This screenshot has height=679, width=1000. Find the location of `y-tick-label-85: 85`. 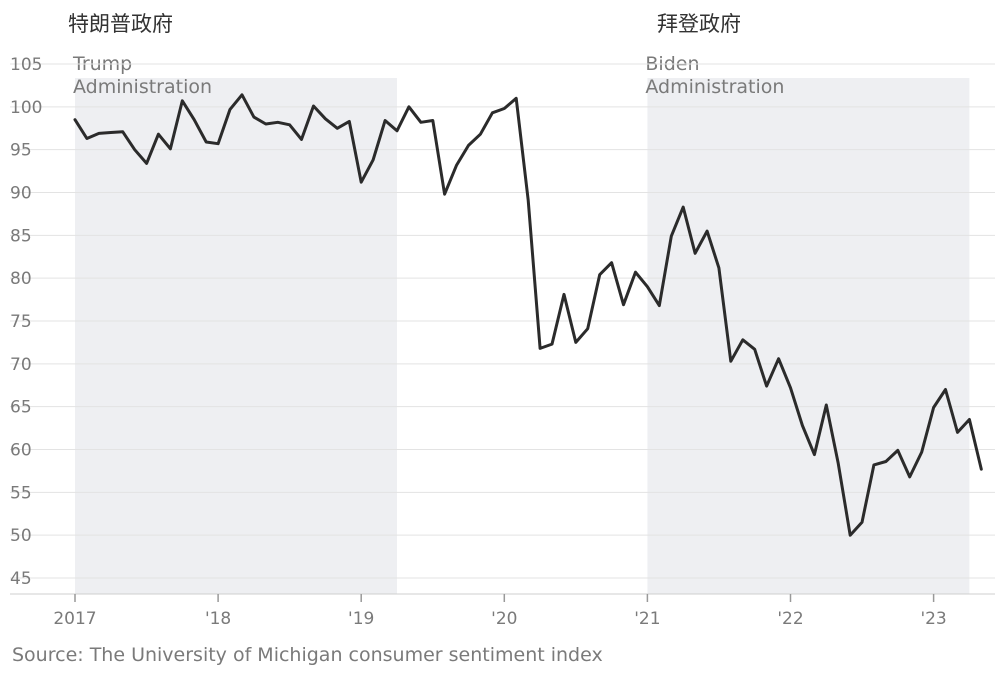

y-tick-label-85: 85 is located at coordinates (21, 236).